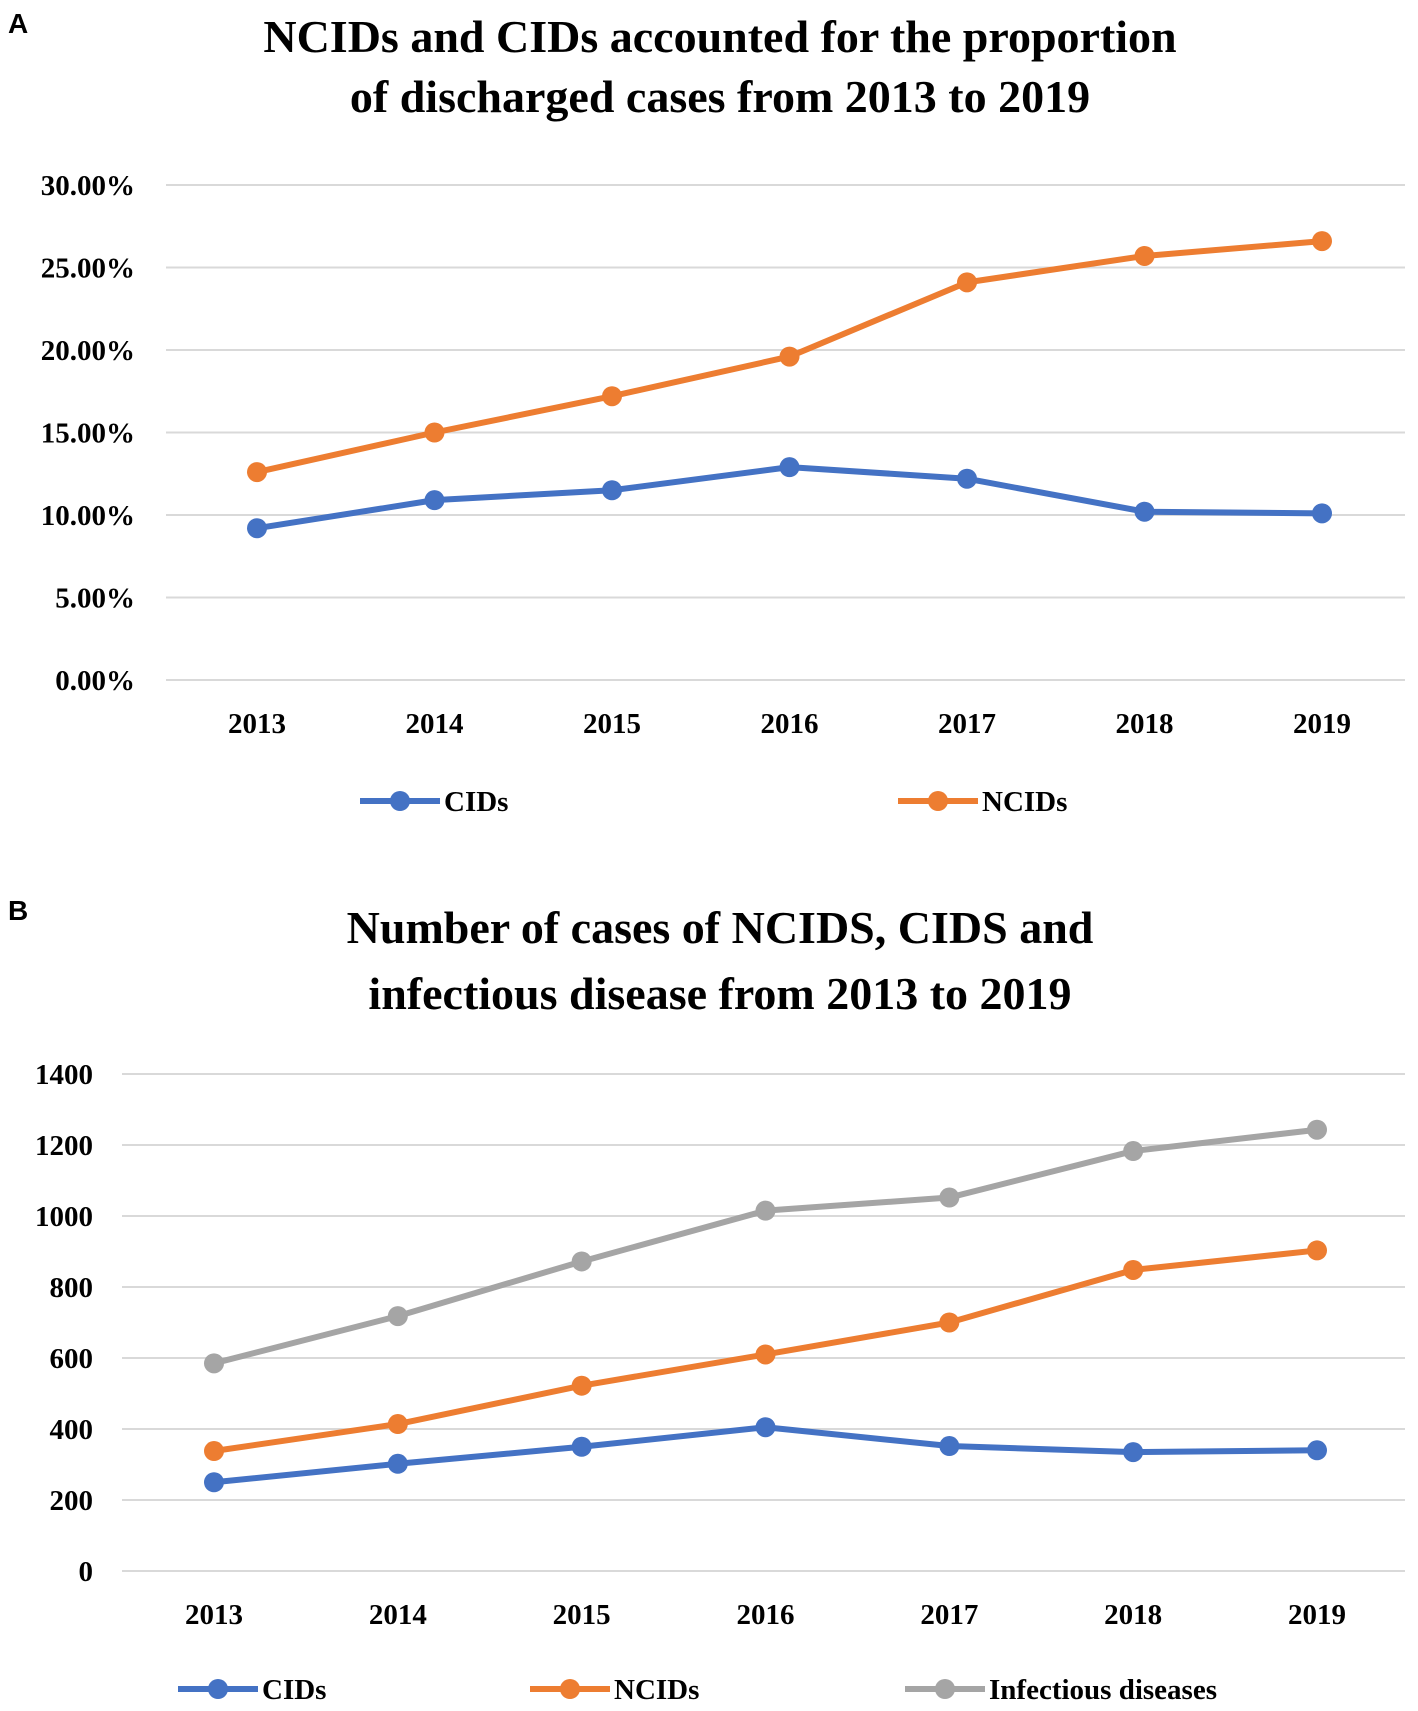 This screenshot has width=1418, height=1711. What do you see at coordinates (88, 351) in the screenshot?
I see `chart-a-y-tick-label: 20.00%` at bounding box center [88, 351].